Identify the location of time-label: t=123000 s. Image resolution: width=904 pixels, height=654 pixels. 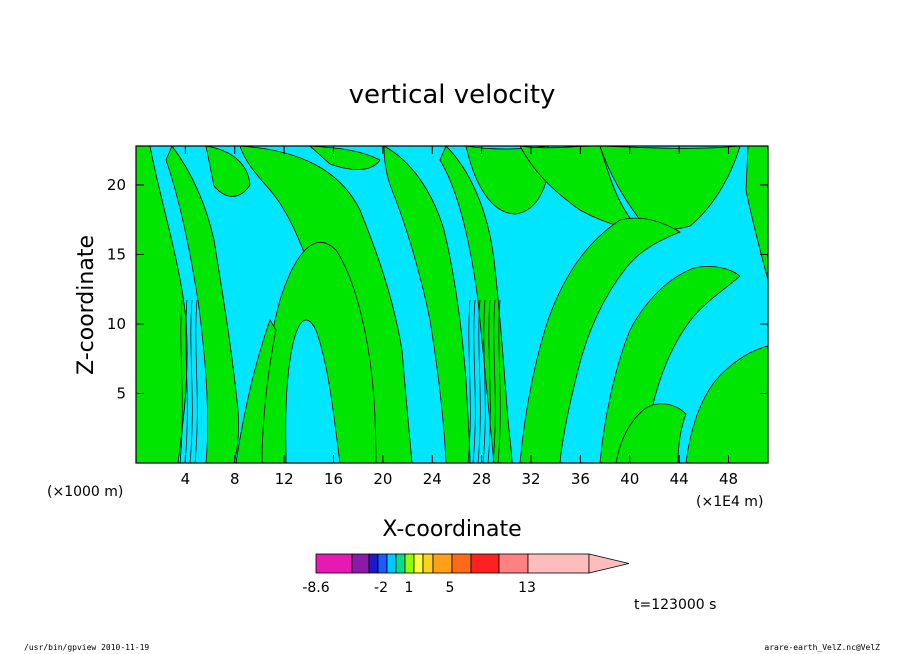
(675, 605).